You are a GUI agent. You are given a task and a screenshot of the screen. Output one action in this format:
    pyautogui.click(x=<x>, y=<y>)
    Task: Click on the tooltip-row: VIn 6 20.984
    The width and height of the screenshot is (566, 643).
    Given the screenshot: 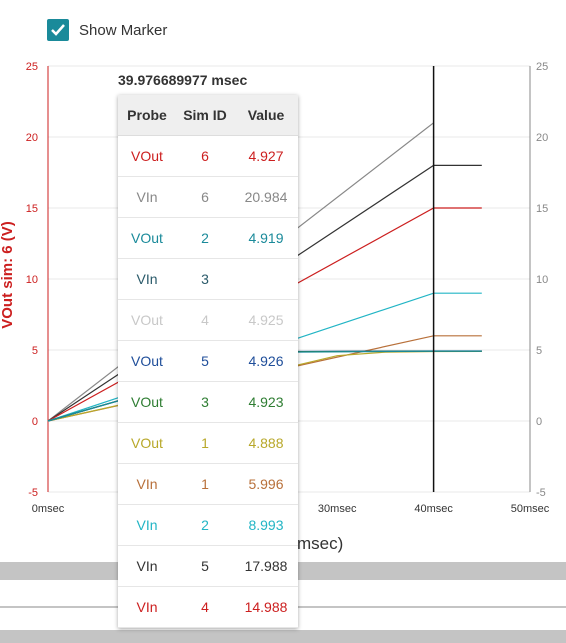 What is the action you would take?
    pyautogui.click(x=208, y=197)
    